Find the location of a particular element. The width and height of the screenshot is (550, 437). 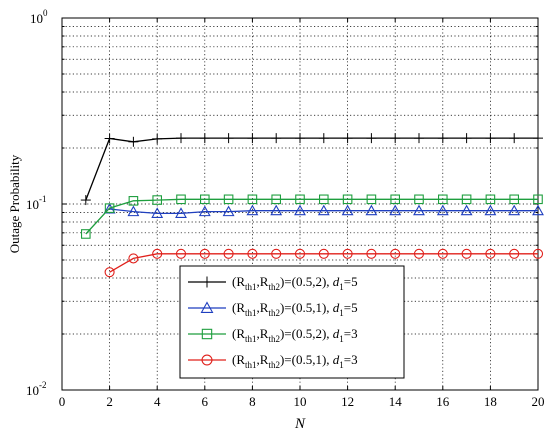

y-tick-exponent: 0 is located at coordinates (45, 13).